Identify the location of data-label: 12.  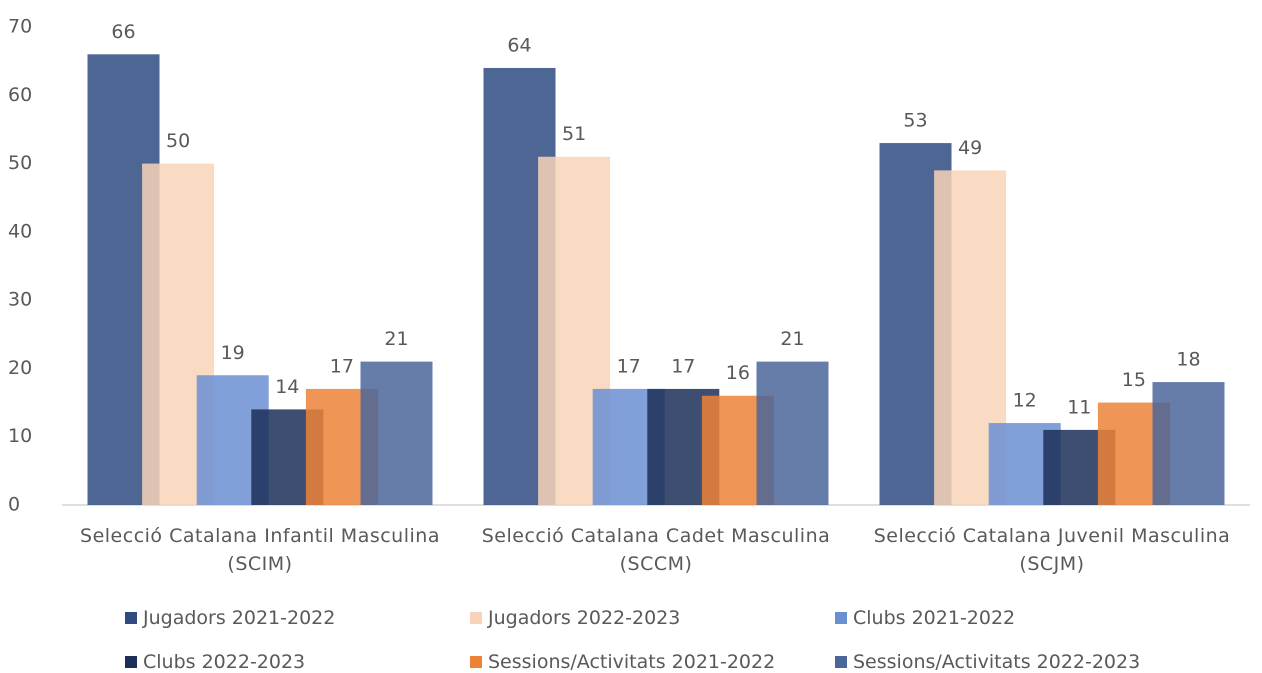
(1025, 401).